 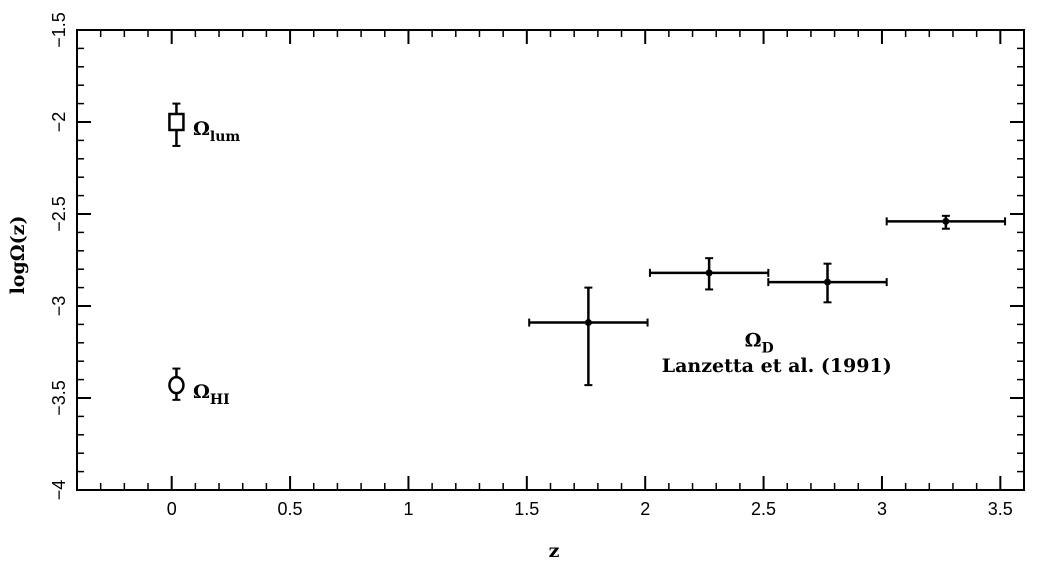 I want to click on annotation-hi: ΩHI, so click(x=211, y=394).